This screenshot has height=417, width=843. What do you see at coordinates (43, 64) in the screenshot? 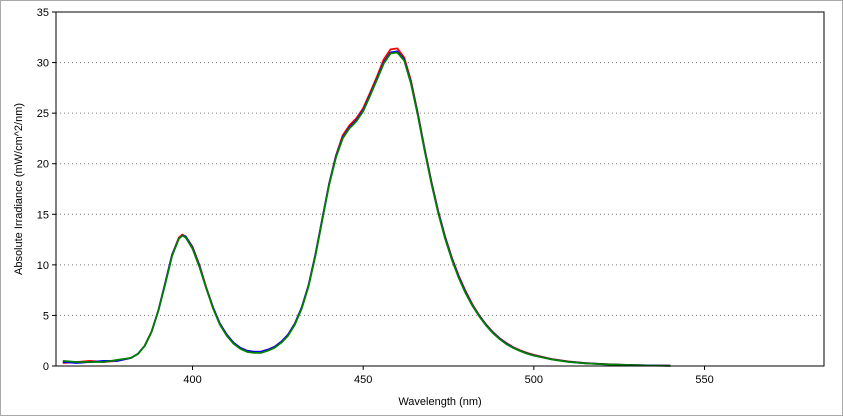
I see `y-tick-label: 30` at bounding box center [43, 64].